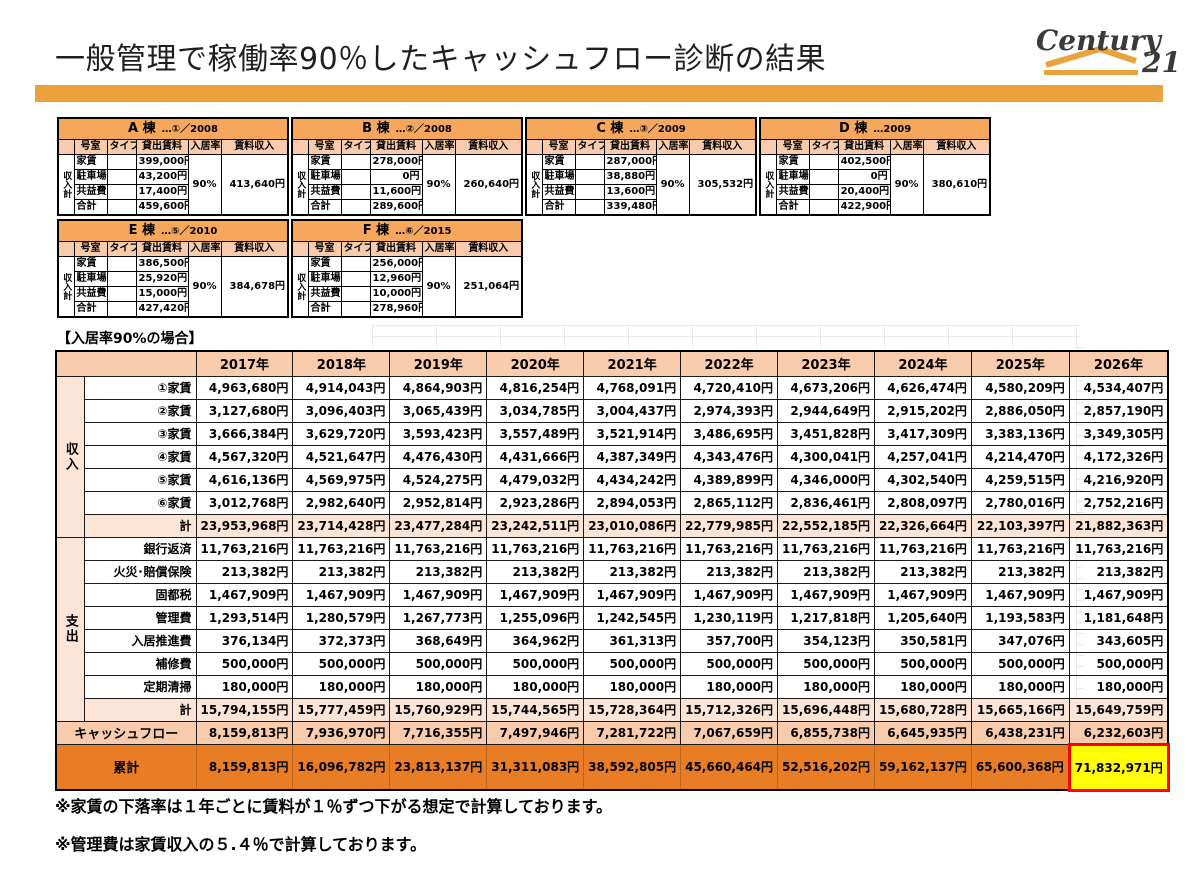 The image size is (1200, 880). Describe the element at coordinates (1020, 548) in the screenshot. I see `value-cell: 11,763,216円` at that location.